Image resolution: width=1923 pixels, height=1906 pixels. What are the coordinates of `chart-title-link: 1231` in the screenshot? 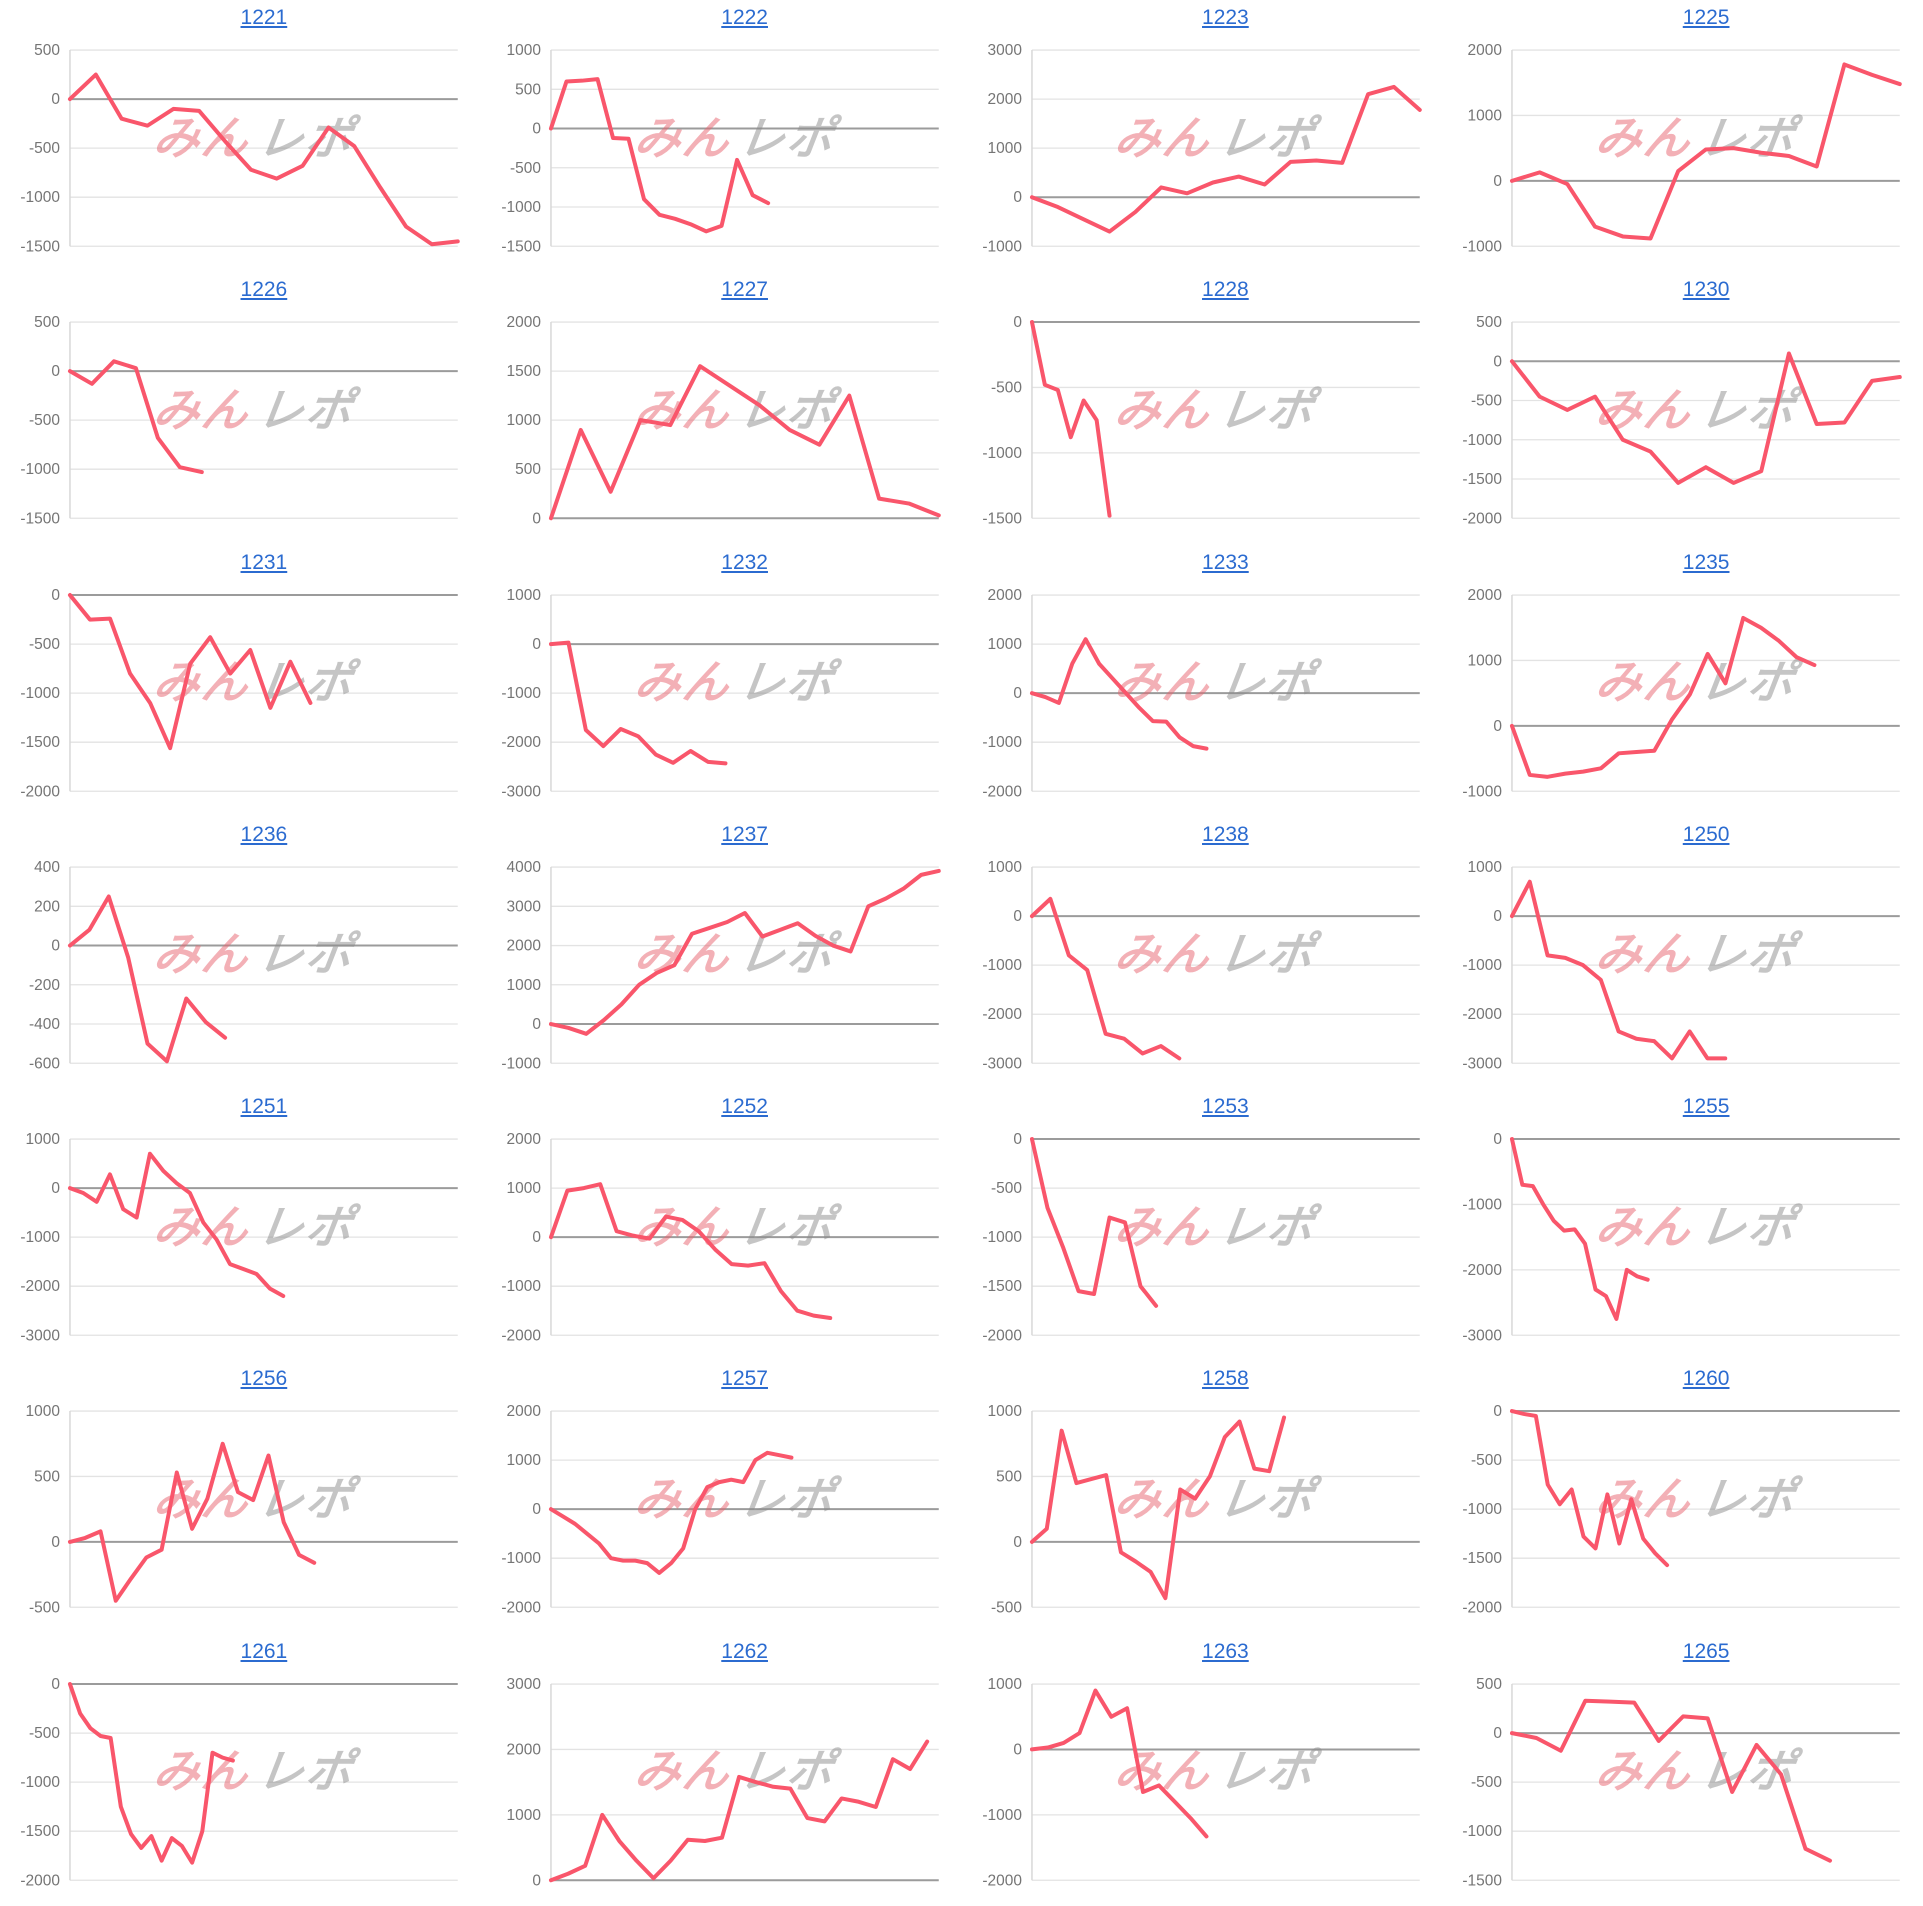 It's located at (264, 562).